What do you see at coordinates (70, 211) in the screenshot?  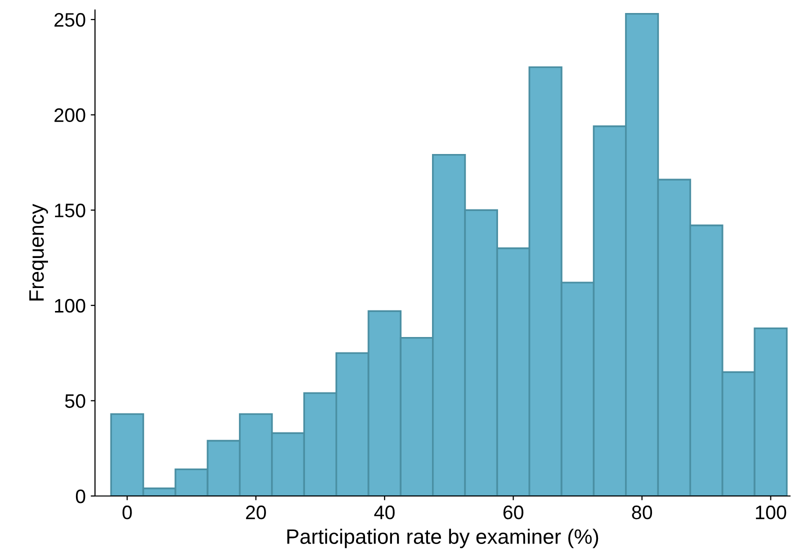 I see `y-tick-label: 150` at bounding box center [70, 211].